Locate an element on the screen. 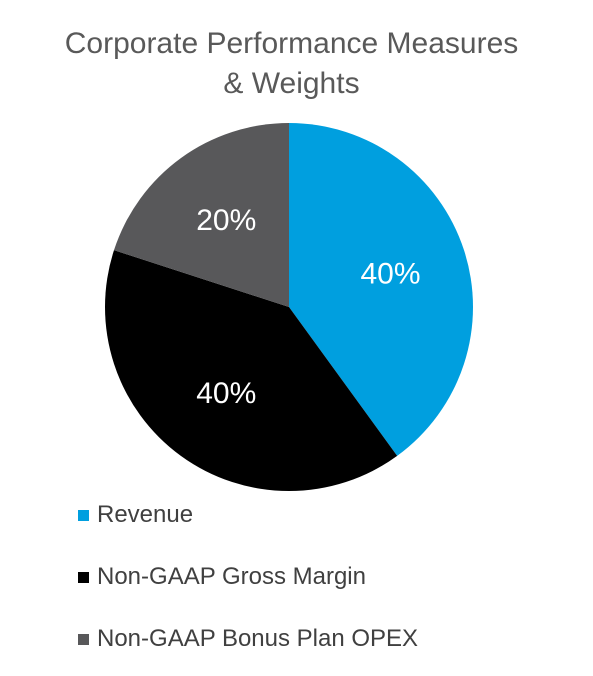 The image size is (593, 676). data-label-gross-margin: 40% is located at coordinates (226, 393).